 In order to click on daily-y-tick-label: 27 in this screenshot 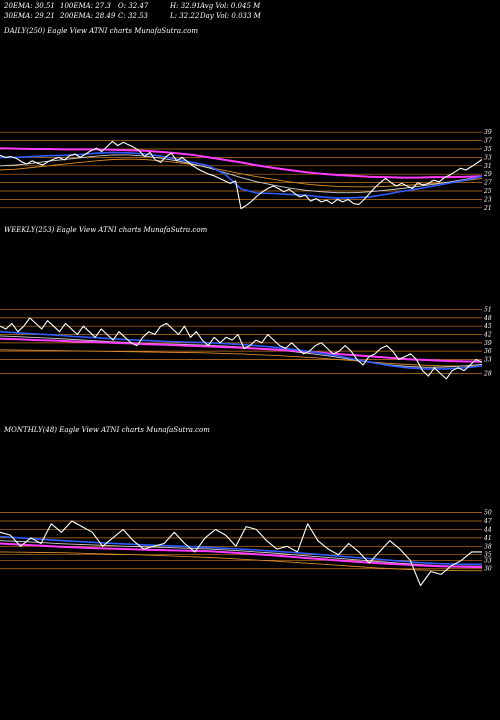, I will do `click(487, 183)`.